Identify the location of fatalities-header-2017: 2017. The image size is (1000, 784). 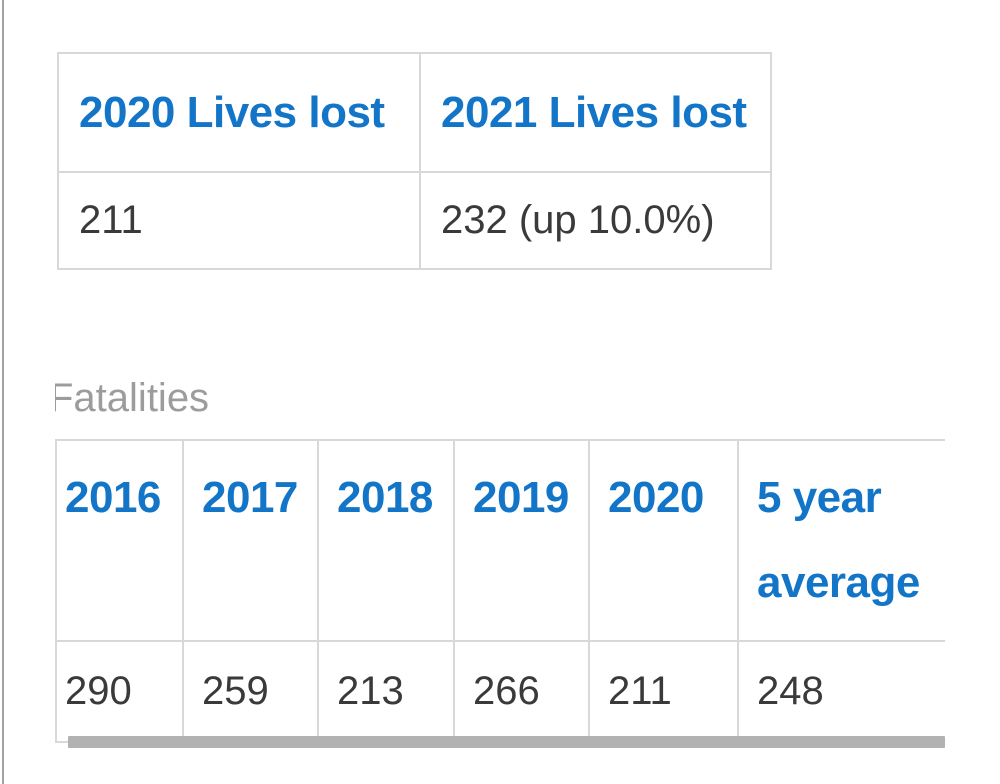
(250, 540).